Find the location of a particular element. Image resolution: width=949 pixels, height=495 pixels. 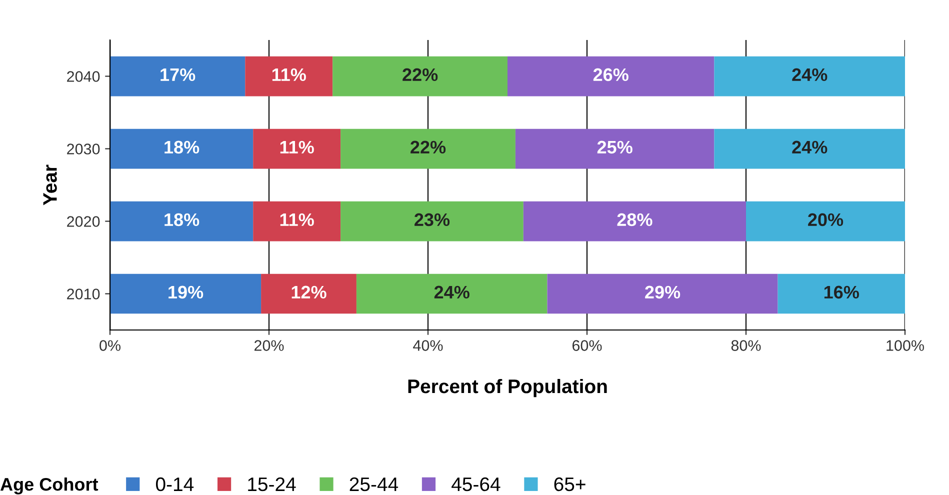

legend-label: 65+ is located at coordinates (570, 484).